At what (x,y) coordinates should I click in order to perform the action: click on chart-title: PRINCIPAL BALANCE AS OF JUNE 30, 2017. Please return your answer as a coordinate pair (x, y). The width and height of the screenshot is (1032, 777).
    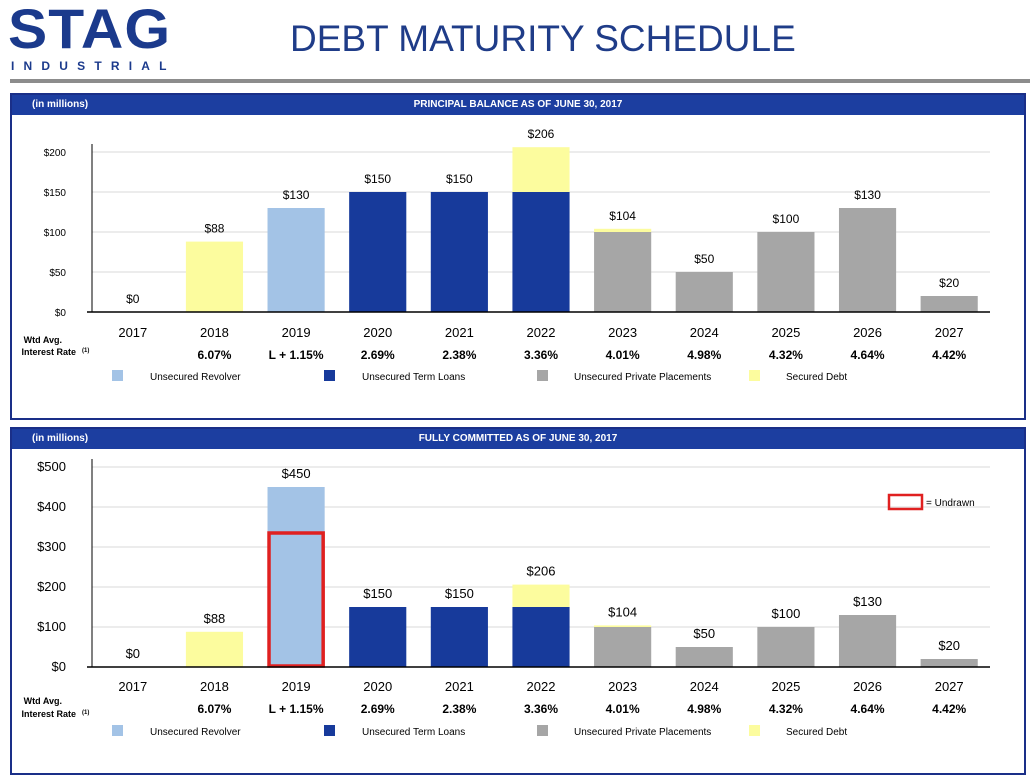
    Looking at the image, I should click on (518, 104).